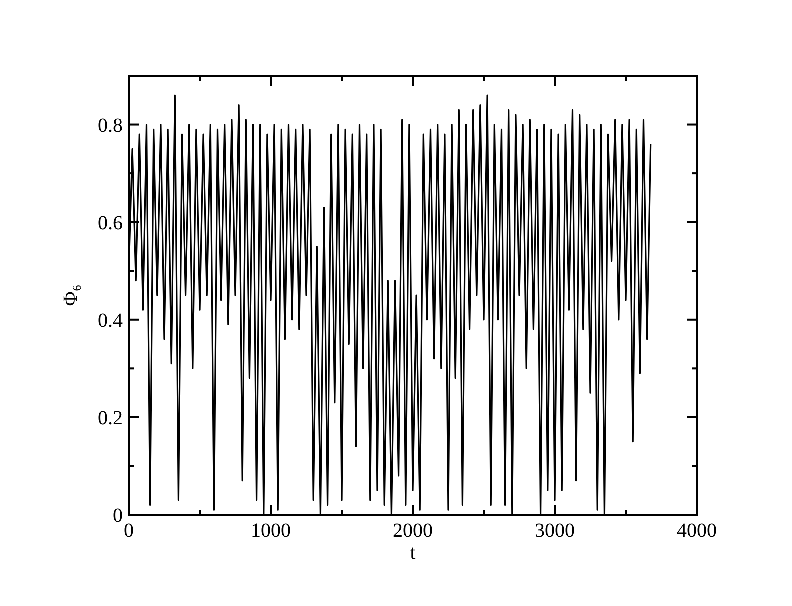  Describe the element at coordinates (110, 223) in the screenshot. I see `y-tick-label: 0.6` at that location.